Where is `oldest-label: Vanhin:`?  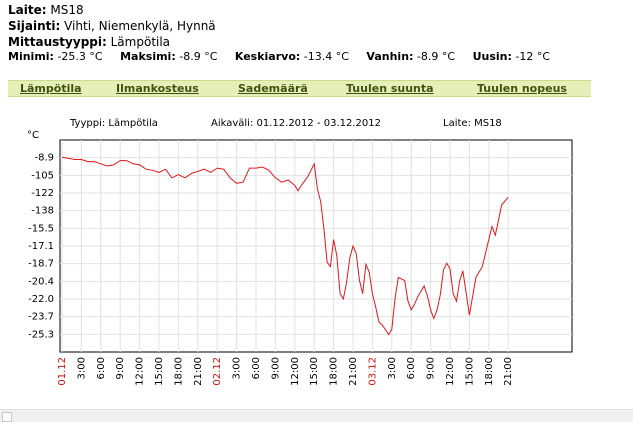
oldest-label: Vanhin: is located at coordinates (390, 56).